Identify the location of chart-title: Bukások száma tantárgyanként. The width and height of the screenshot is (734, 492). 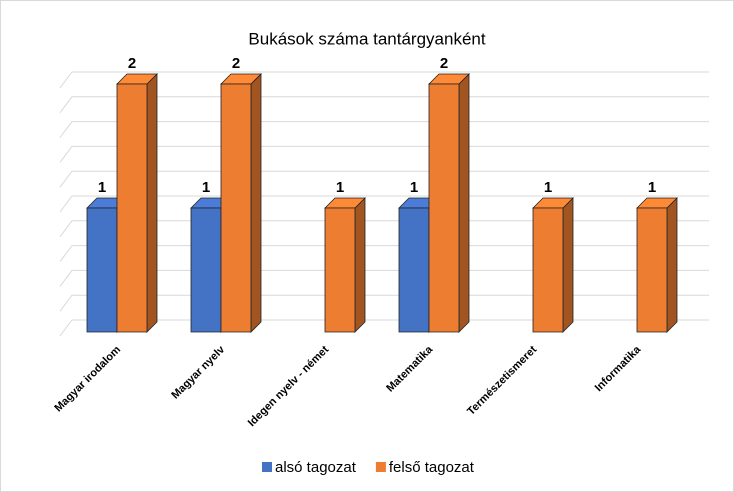
(366, 38).